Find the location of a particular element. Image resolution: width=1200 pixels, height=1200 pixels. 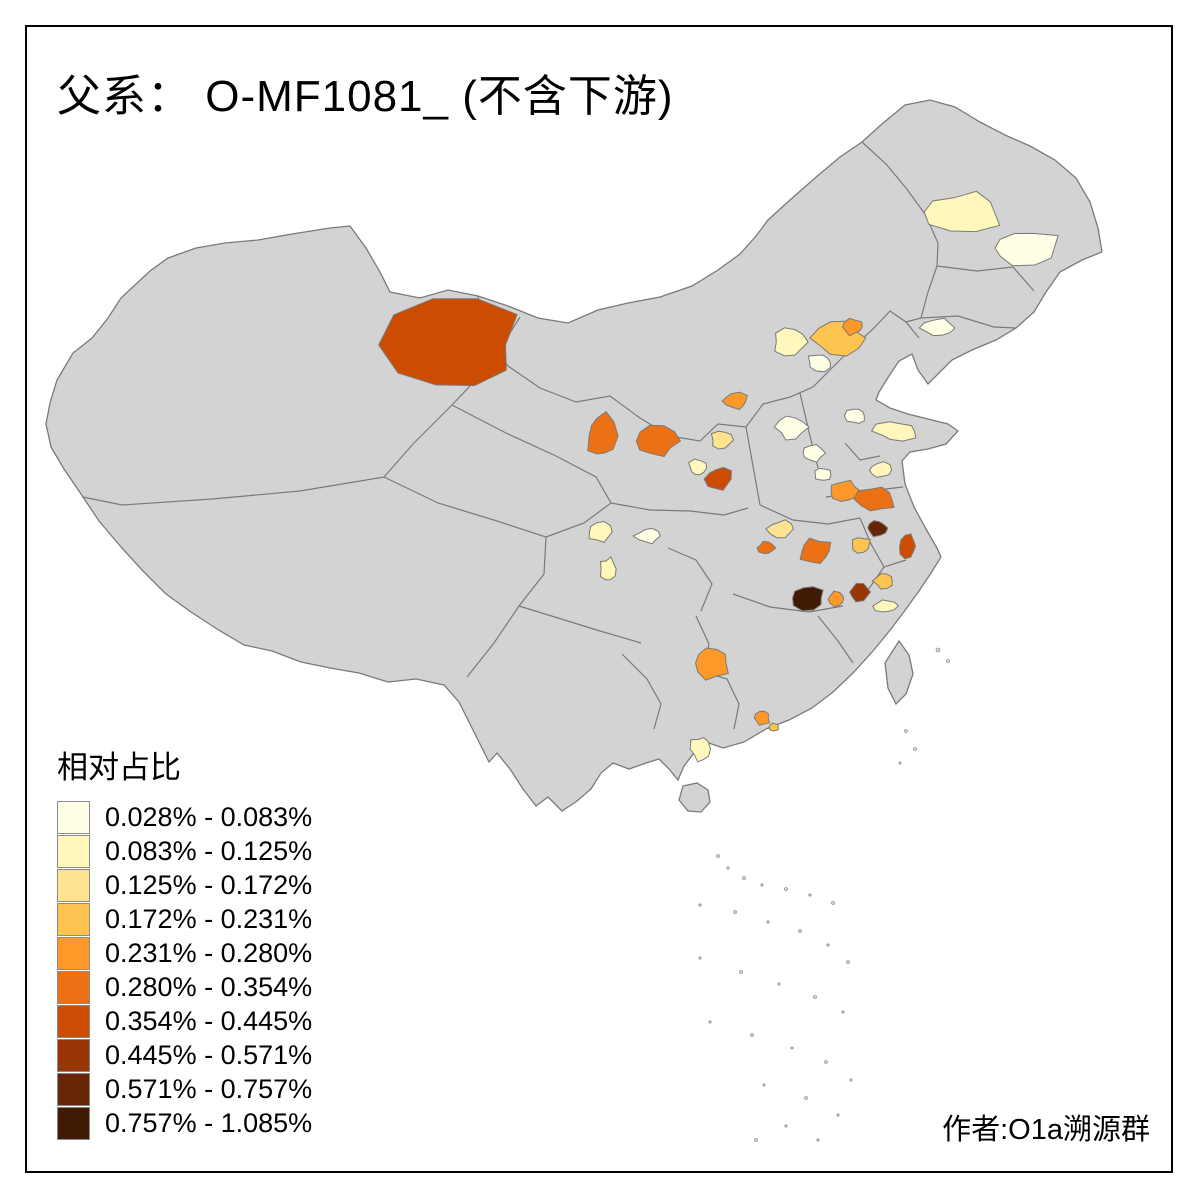

legend-range-label: 0.083% - 0.125% is located at coordinates (209, 850).